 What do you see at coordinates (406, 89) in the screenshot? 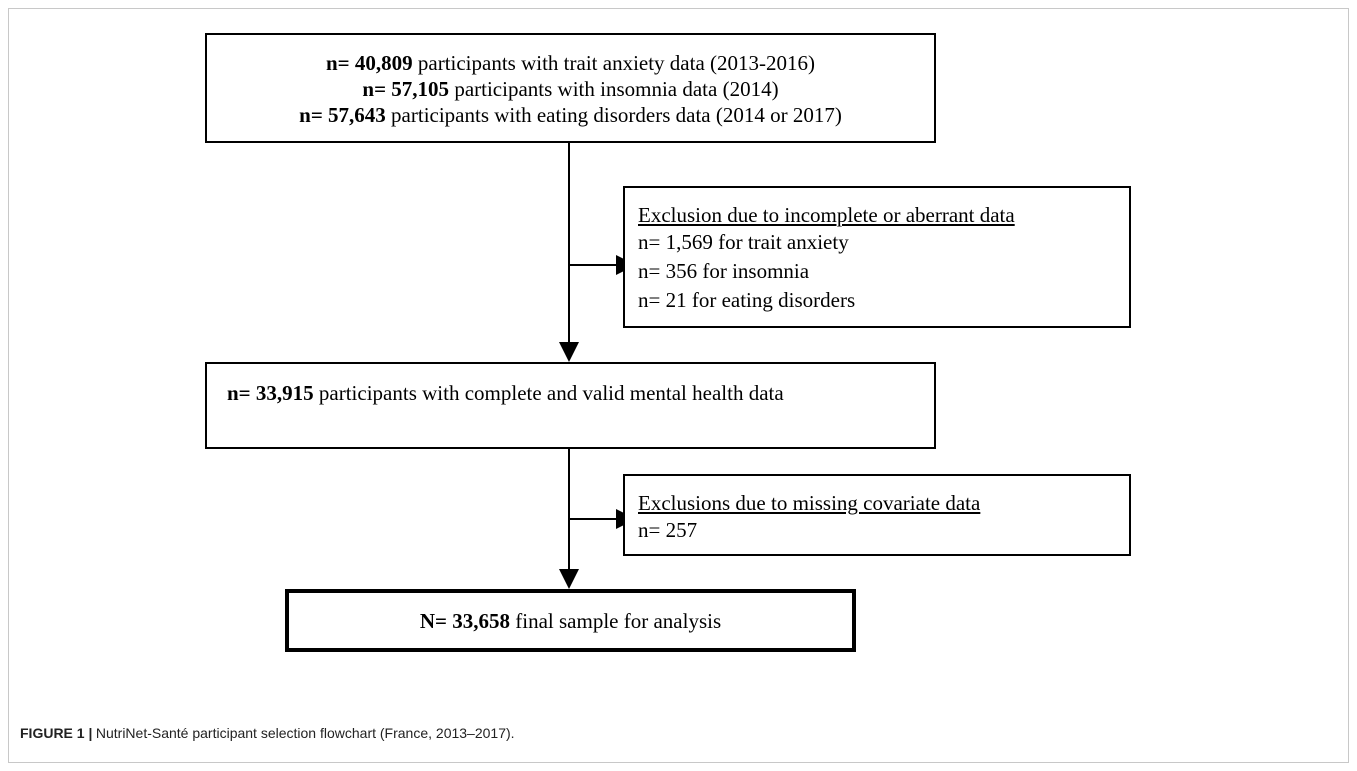
I see `count: n= 57,105` at bounding box center [406, 89].